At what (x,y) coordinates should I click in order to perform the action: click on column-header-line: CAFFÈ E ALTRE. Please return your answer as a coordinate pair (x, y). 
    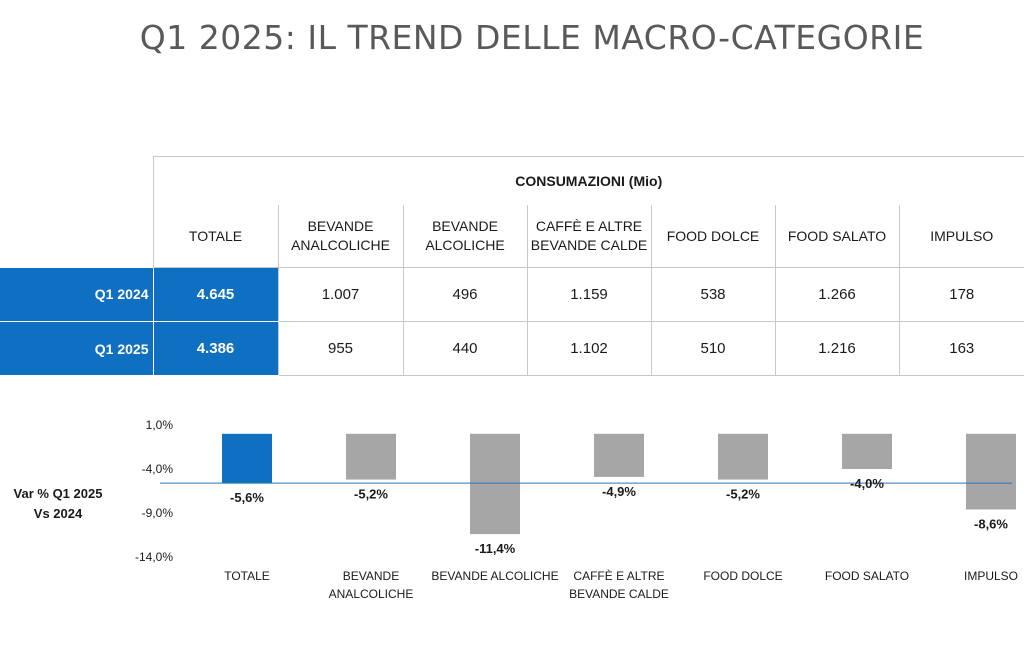
    Looking at the image, I should click on (589, 226).